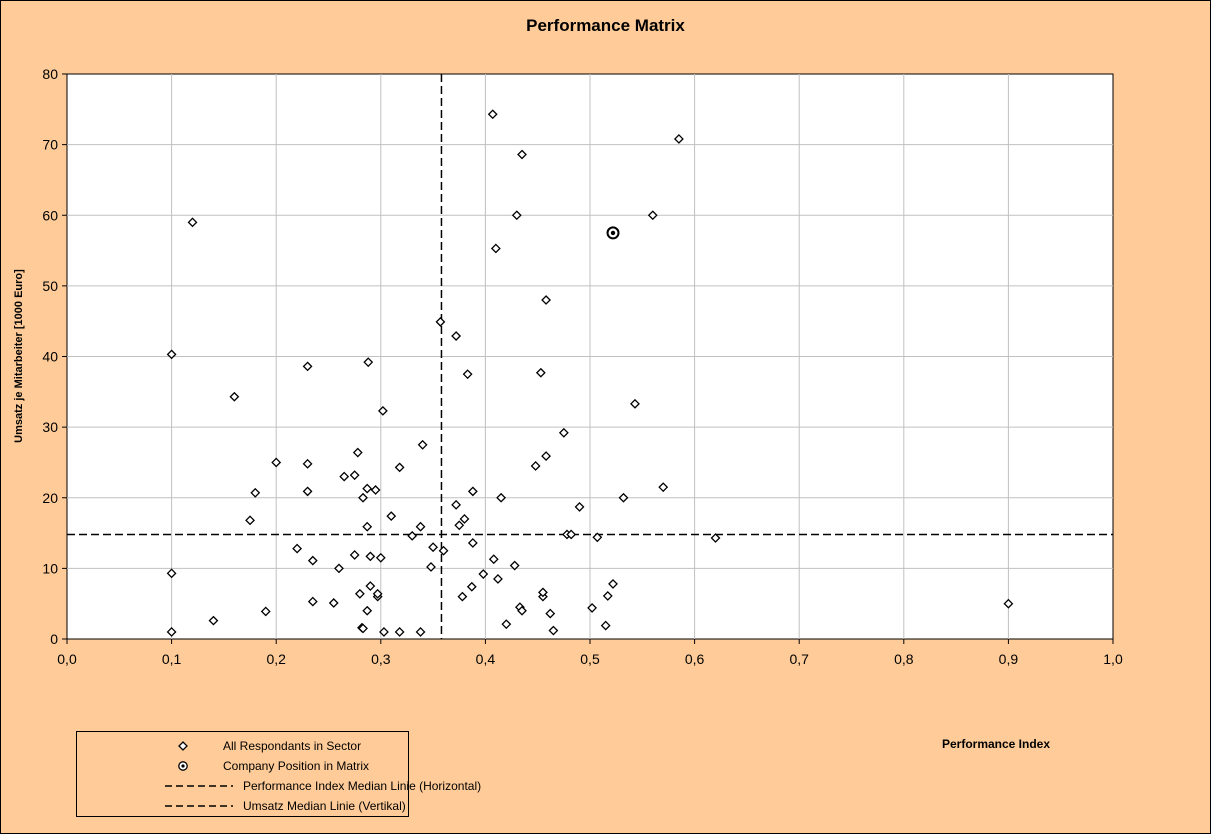  I want to click on y-tick-label: 30, so click(50, 427).